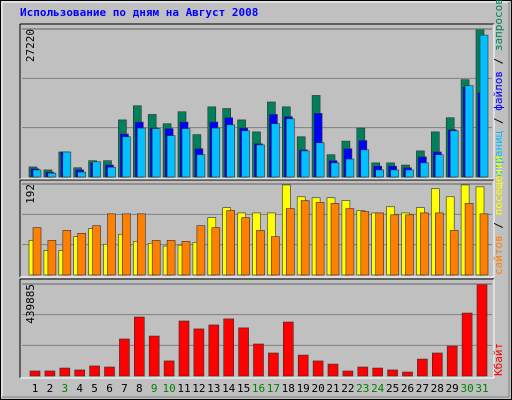 The image size is (512, 400). Describe the element at coordinates (452, 388) in the screenshot. I see `x-tick-label: 29` at that location.